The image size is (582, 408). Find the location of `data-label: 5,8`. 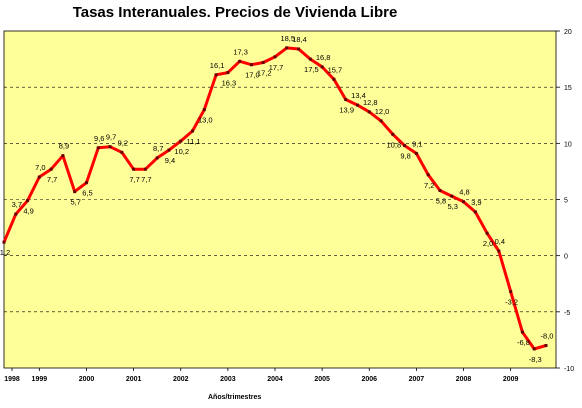

data-label: 5,8 is located at coordinates (441, 201).